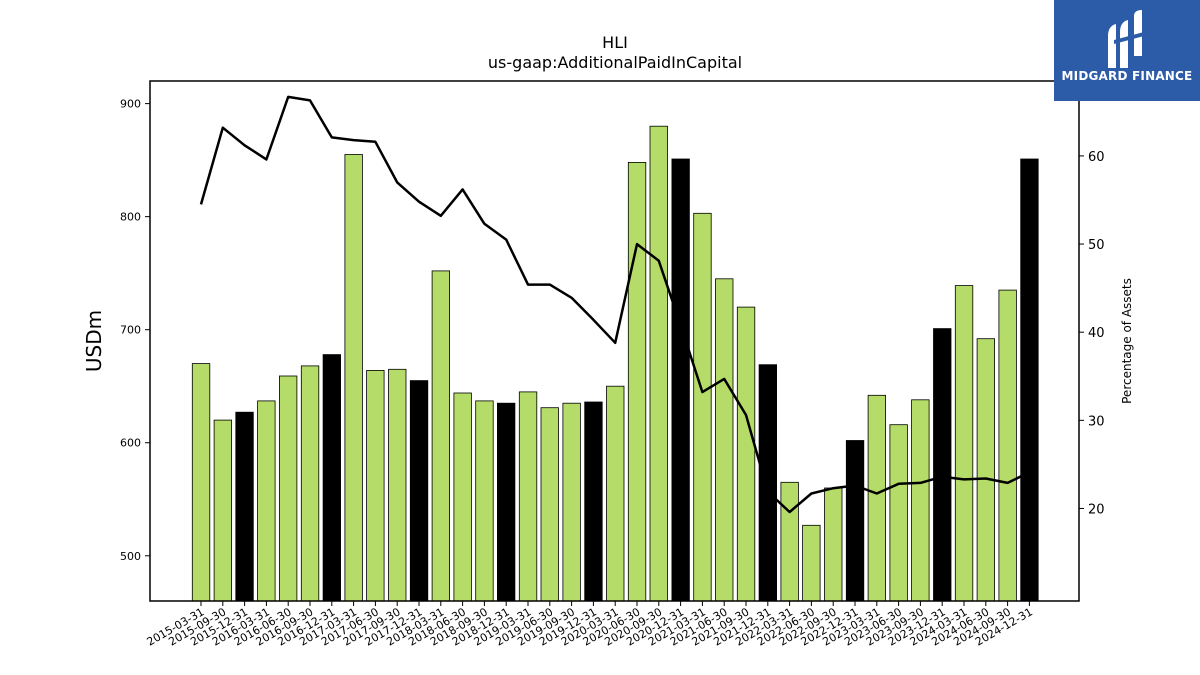 The height and width of the screenshot is (675, 1200). Describe the element at coordinates (1096, 421) in the screenshot. I see `y2-tick-label: 30` at that location.